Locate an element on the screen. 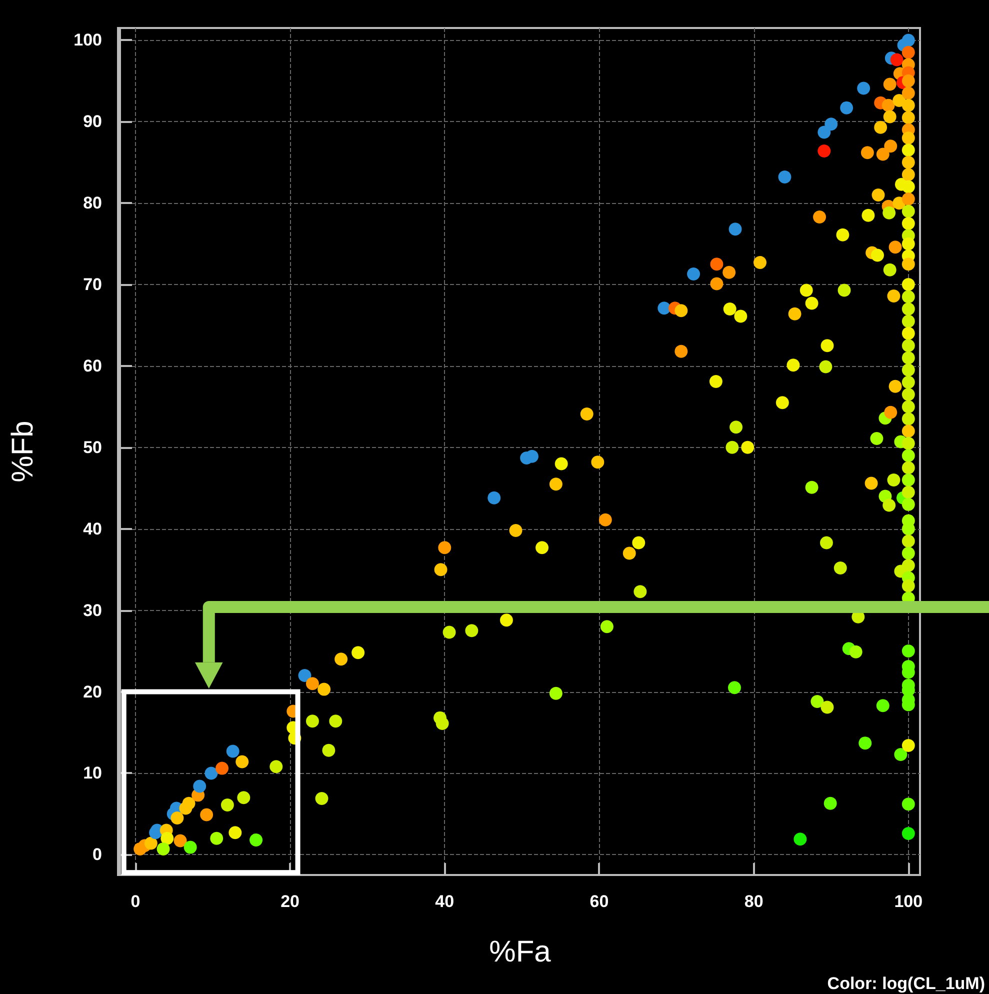 The image size is (989, 994). x-tick-label: 20 is located at coordinates (290, 901).